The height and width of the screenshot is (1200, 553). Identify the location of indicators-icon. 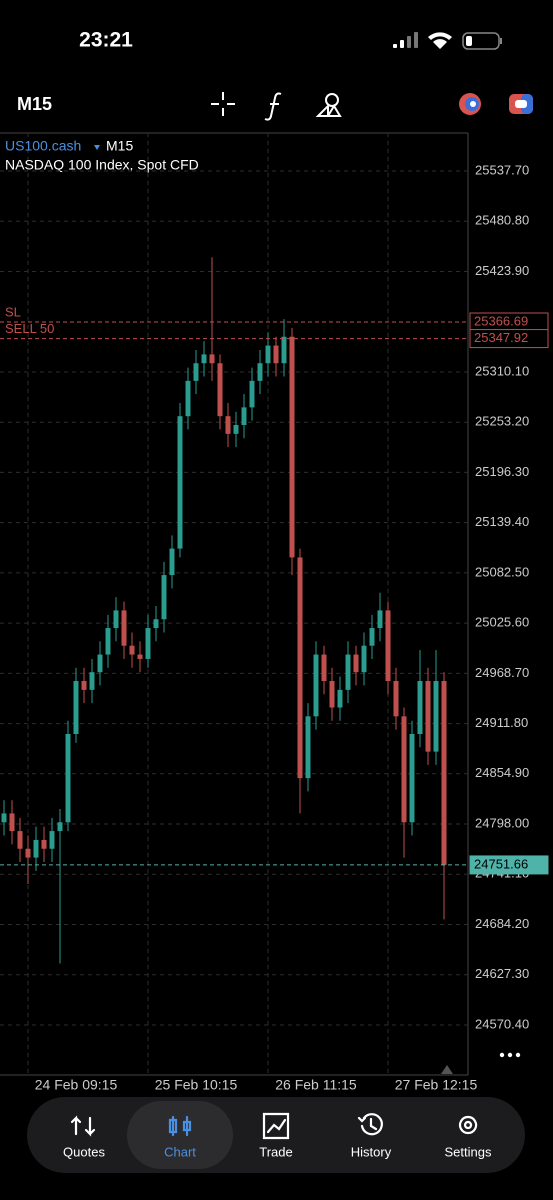
(273, 106).